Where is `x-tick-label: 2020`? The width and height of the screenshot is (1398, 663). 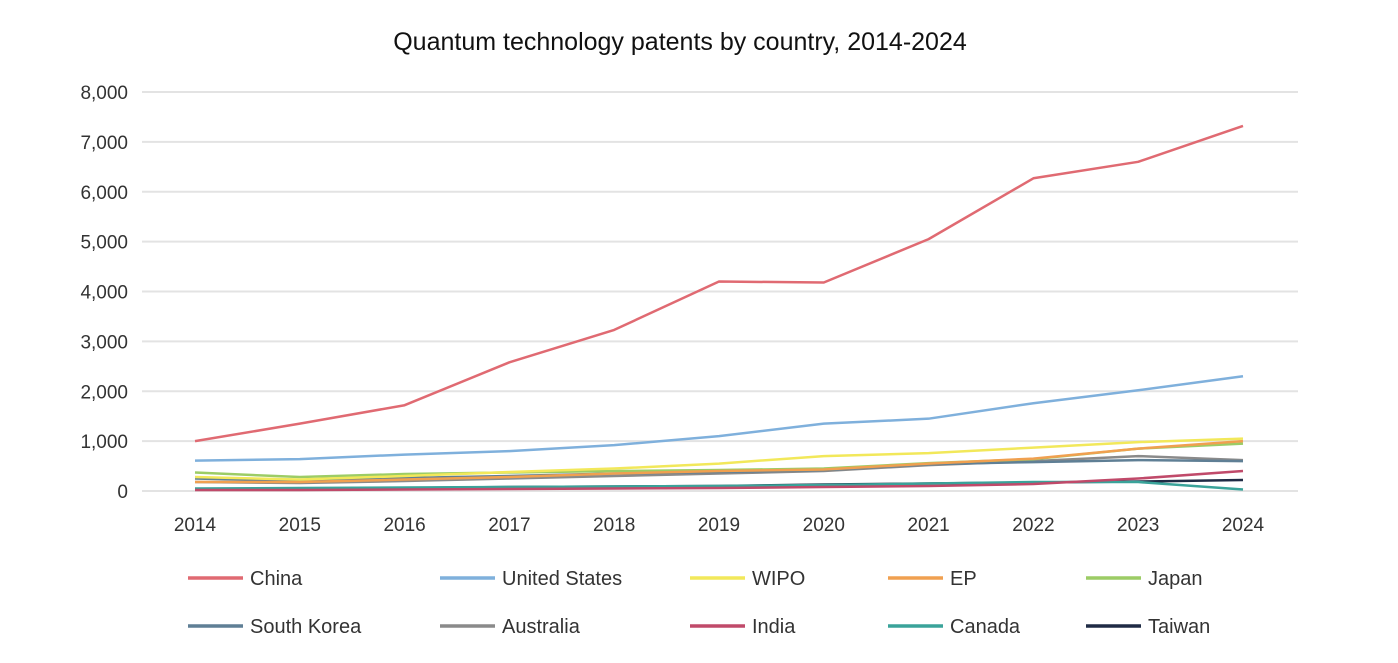 x-tick-label: 2020 is located at coordinates (824, 525).